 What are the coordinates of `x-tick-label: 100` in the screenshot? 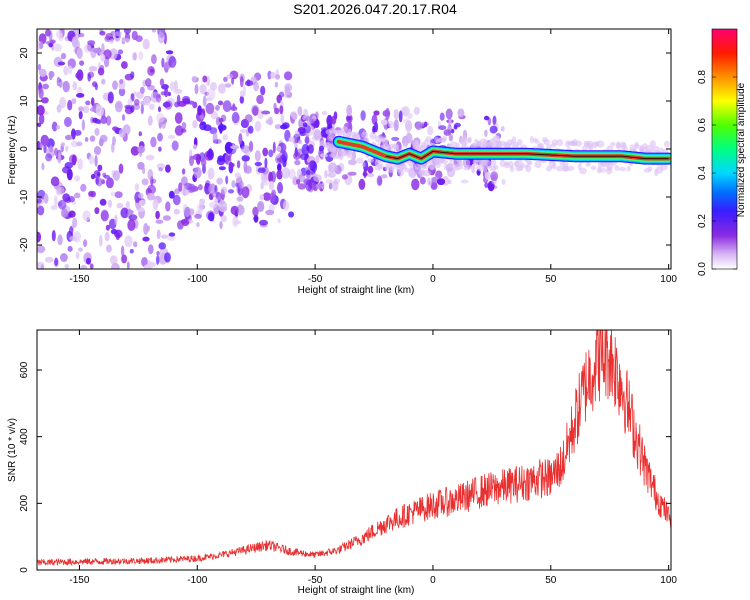 It's located at (668, 279).